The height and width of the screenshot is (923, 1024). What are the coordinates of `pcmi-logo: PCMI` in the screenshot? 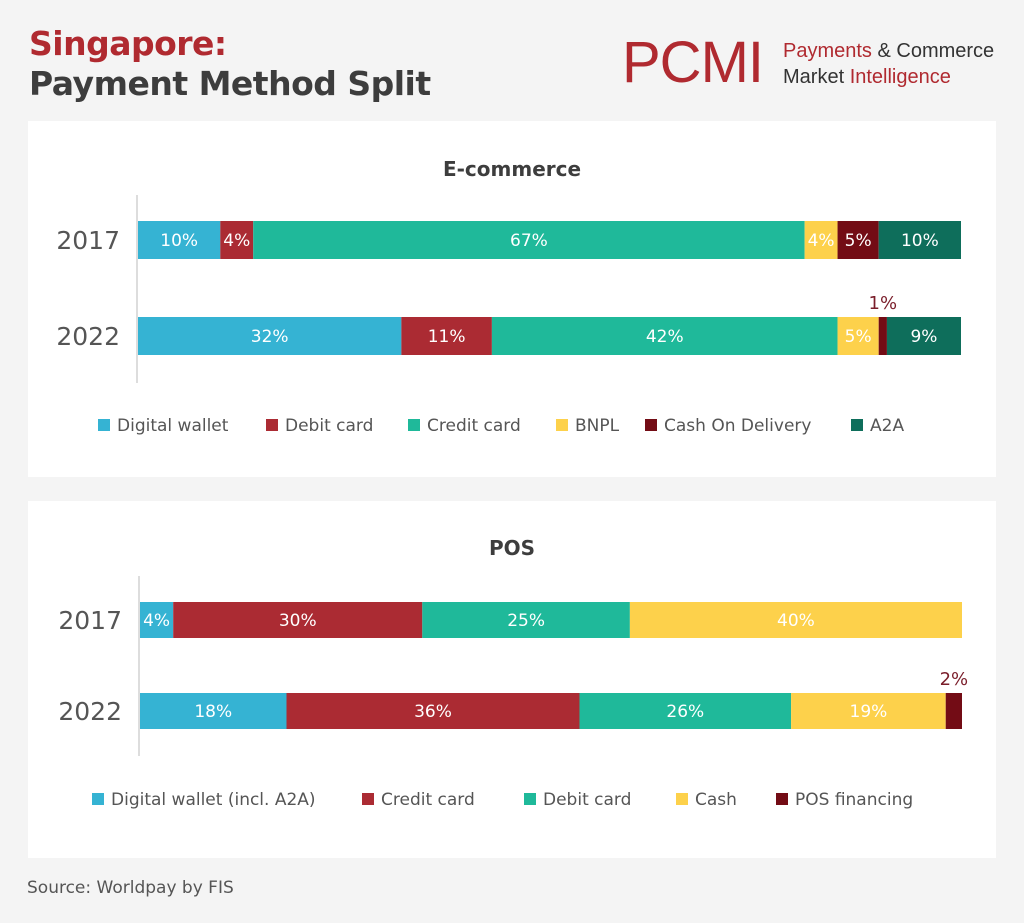 It's located at (693, 62).